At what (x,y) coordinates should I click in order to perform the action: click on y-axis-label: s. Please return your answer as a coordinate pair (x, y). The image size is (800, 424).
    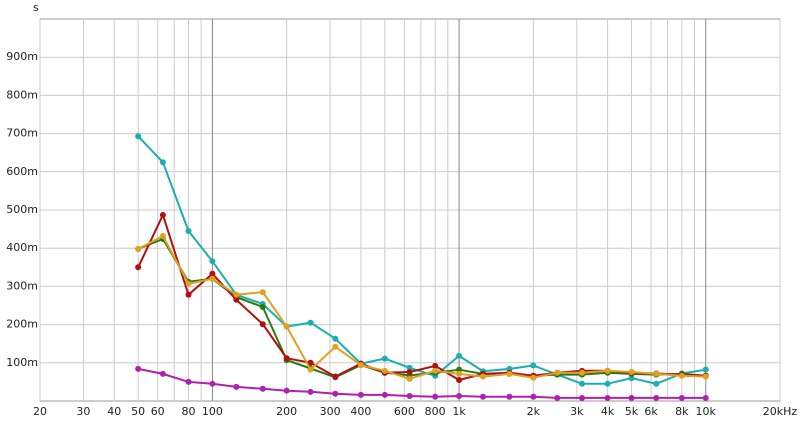
    Looking at the image, I should click on (36, 7).